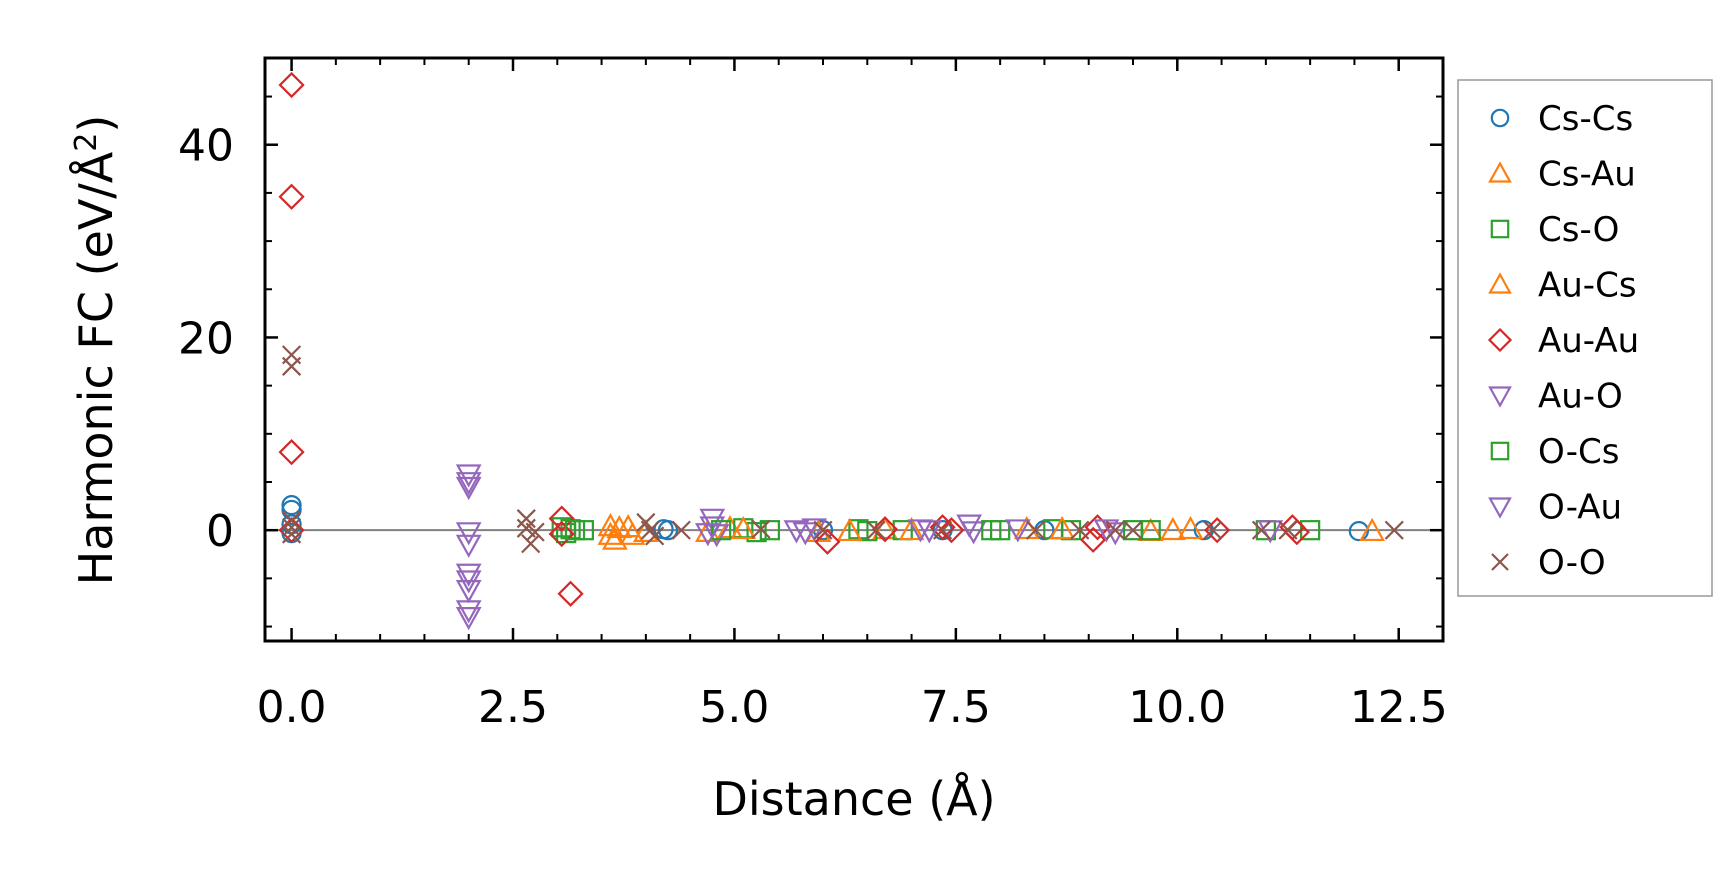 Image resolution: width=1721 pixels, height=883 pixels. I want to click on legend-item: Cs-O, so click(1554, 230).